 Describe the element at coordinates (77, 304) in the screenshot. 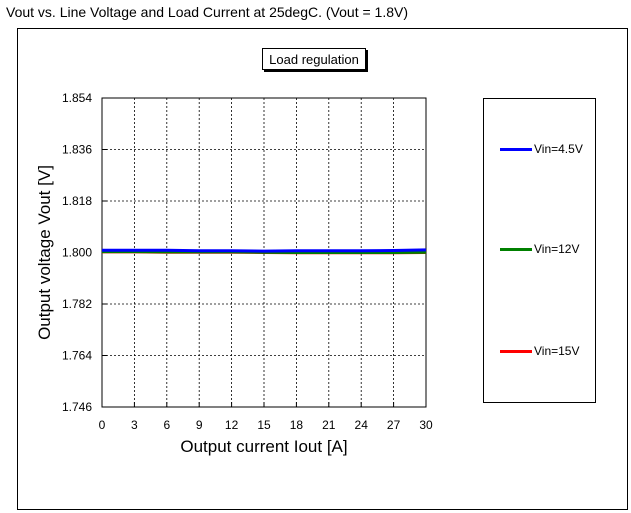

I see `y-tick-label: 1.782` at that location.